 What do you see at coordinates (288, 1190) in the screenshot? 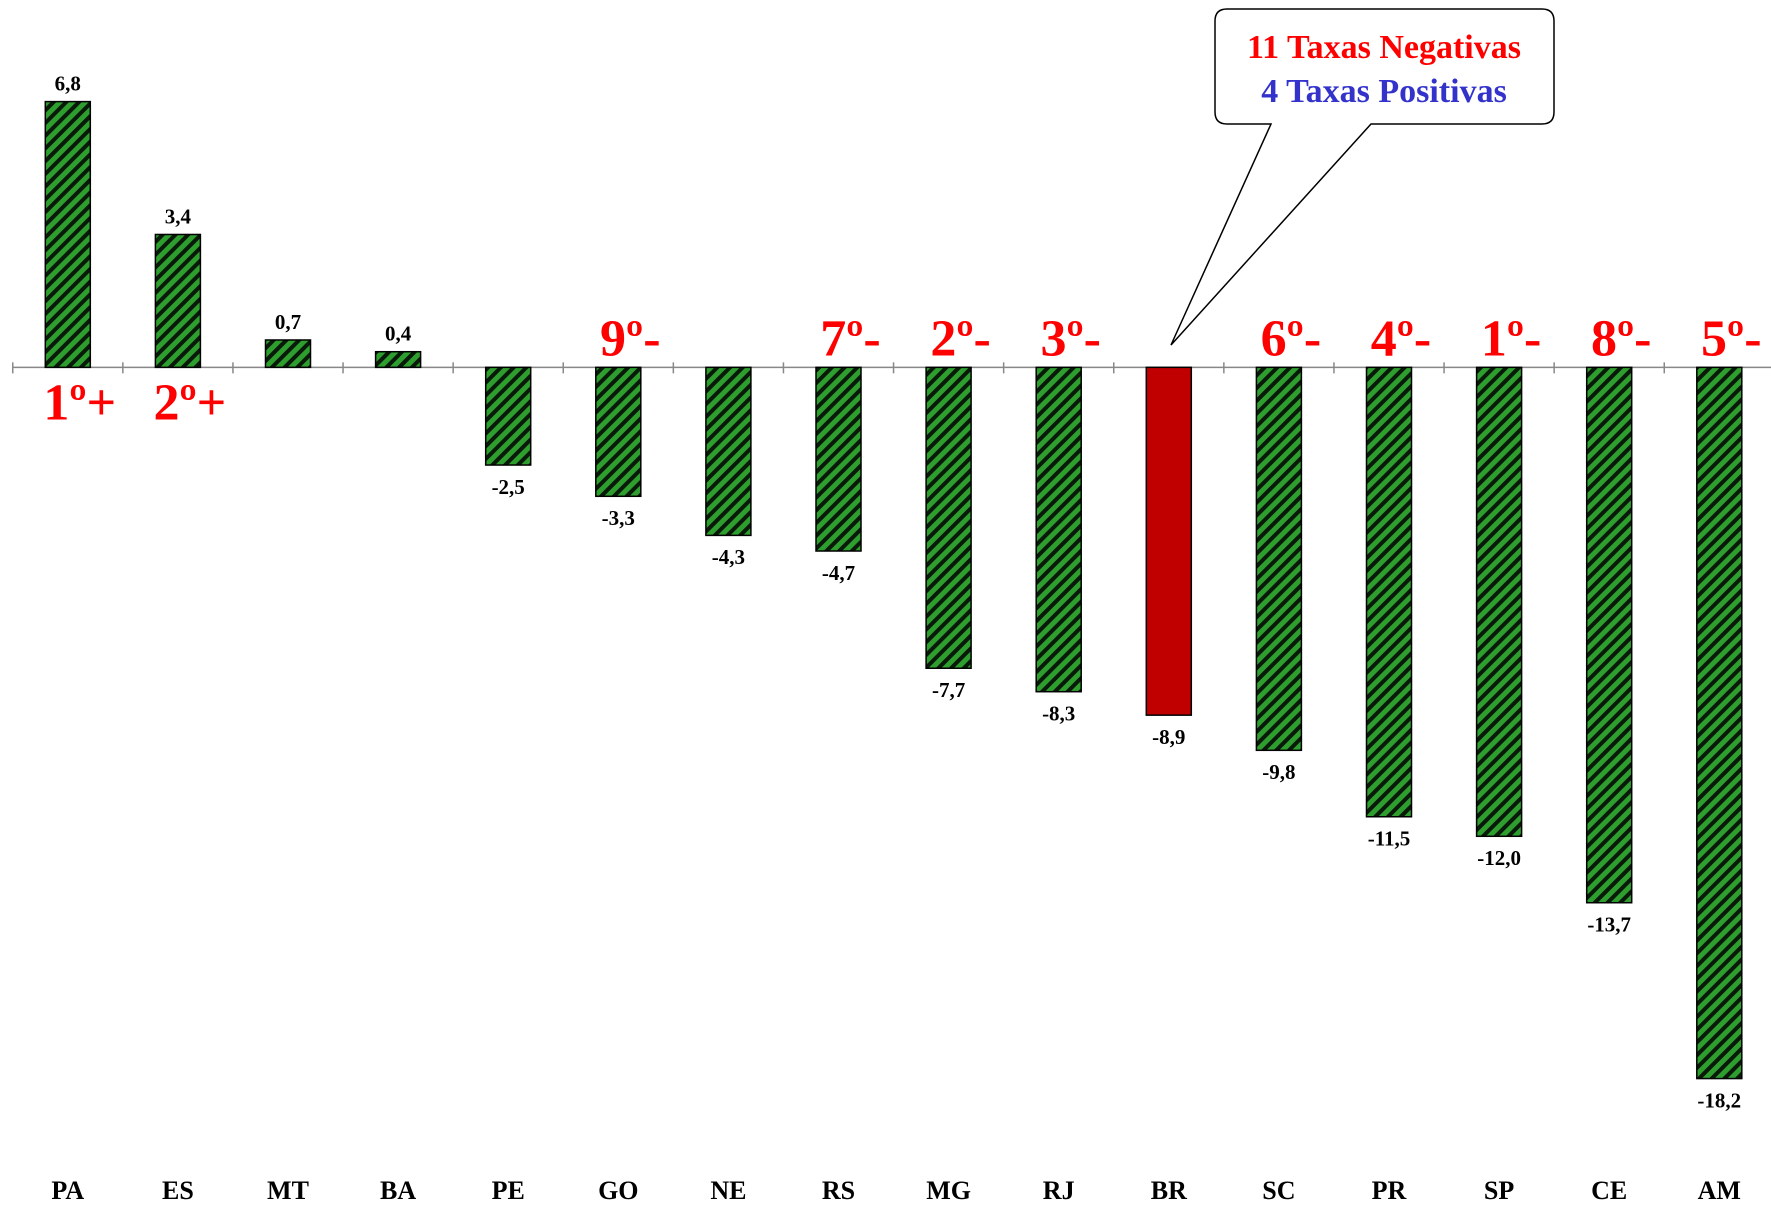
I see `x-tick-label: MT` at bounding box center [288, 1190].